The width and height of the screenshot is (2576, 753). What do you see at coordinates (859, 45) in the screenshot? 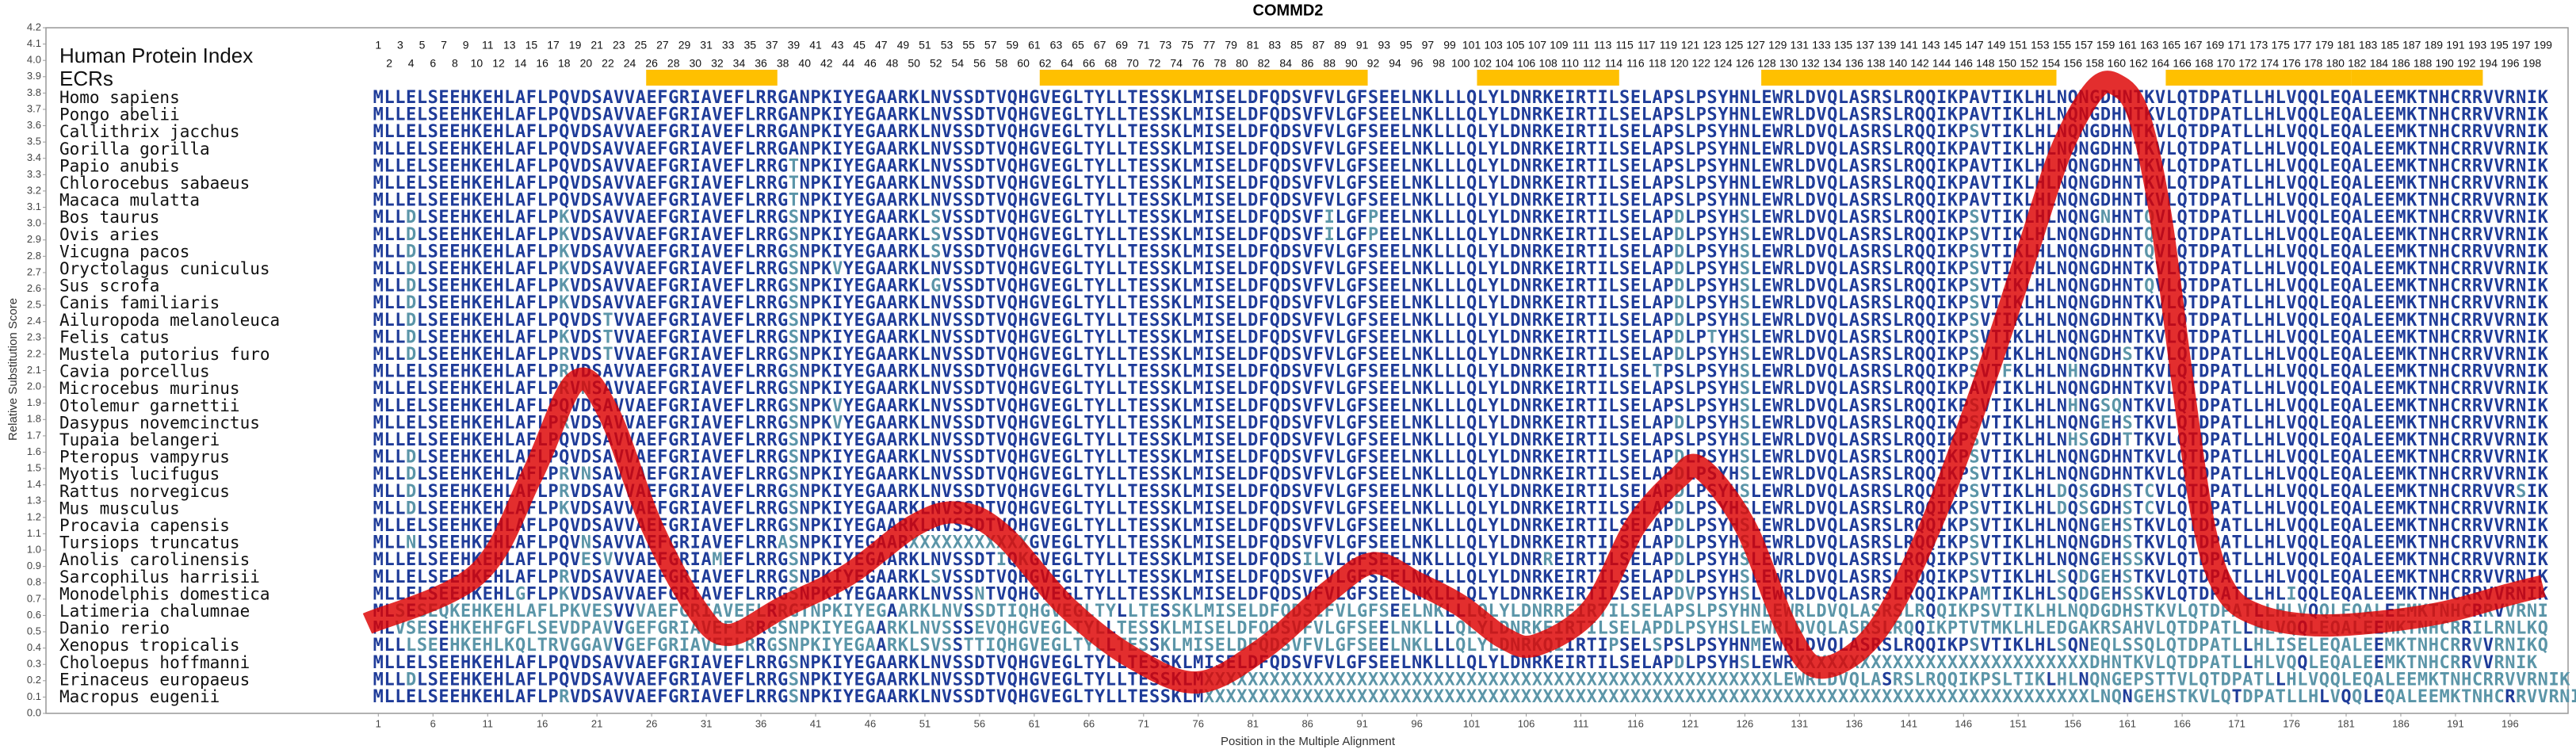
I see `position-label: 45` at bounding box center [859, 45].